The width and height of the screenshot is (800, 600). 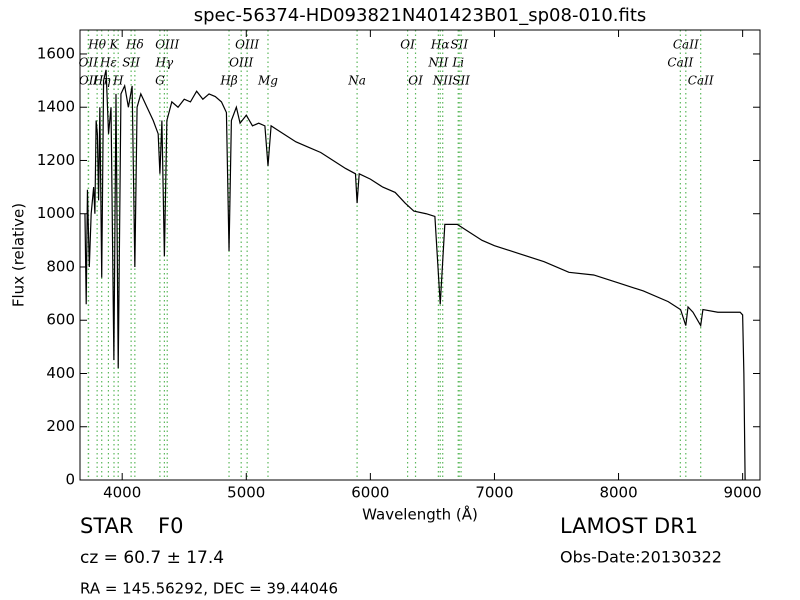 I want to click on y-tick-label: 1400, so click(x=56, y=107).